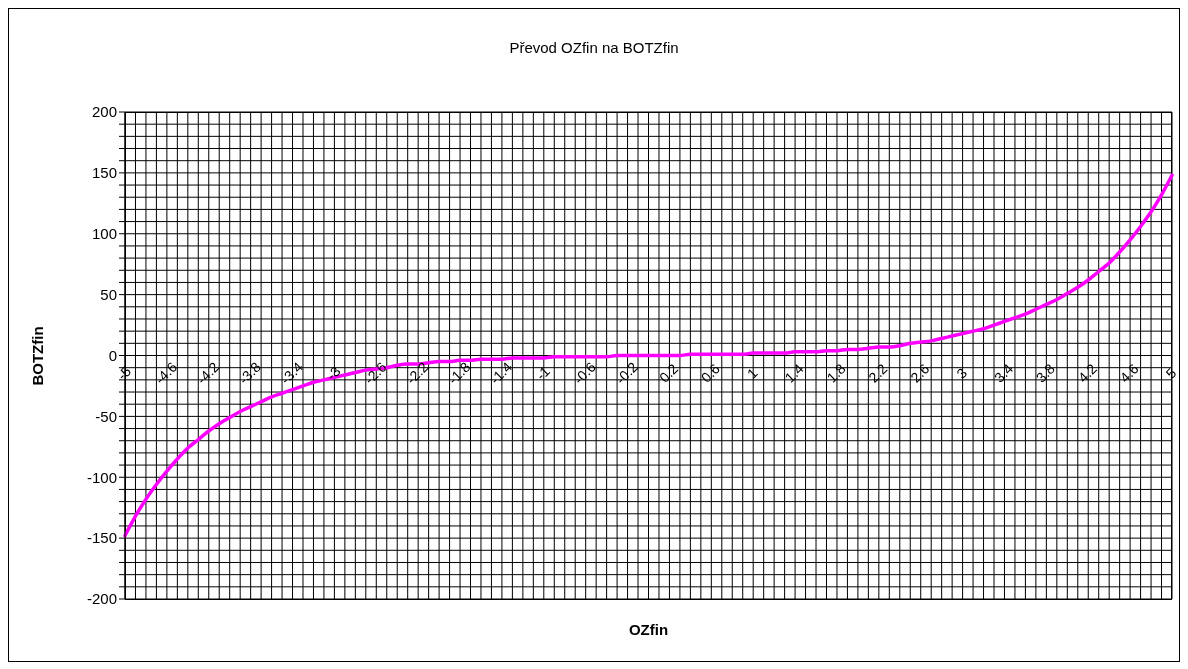 Image resolution: width=1188 pixels, height=669 pixels. I want to click on y-tick-label: 150, so click(104, 173).